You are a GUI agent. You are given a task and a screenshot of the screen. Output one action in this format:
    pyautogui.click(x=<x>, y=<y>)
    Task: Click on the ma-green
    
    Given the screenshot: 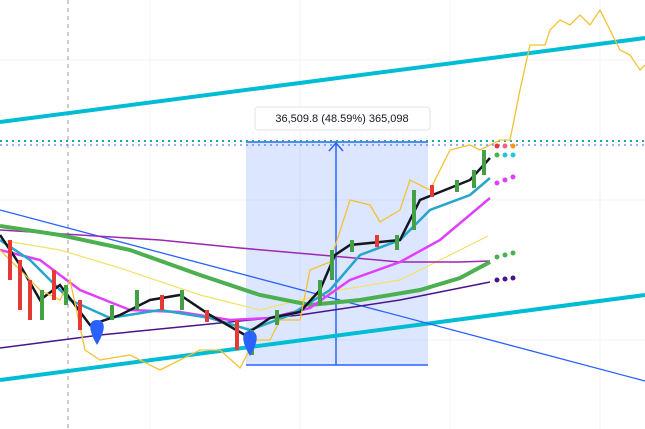 What is the action you would take?
    pyautogui.click(x=245, y=266)
    